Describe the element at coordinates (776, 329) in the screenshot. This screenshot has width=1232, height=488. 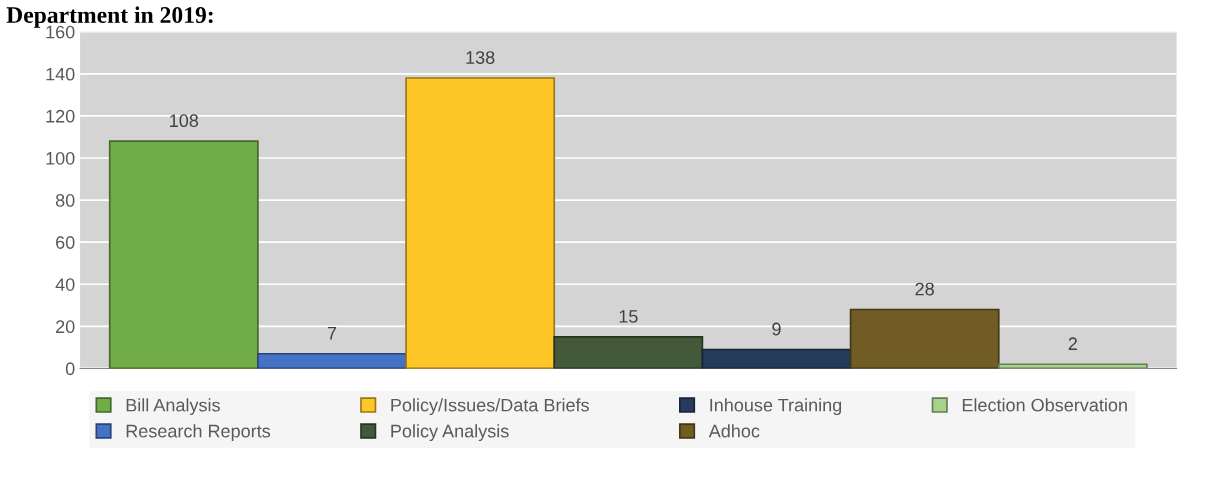
I see `data-label: 9` at that location.